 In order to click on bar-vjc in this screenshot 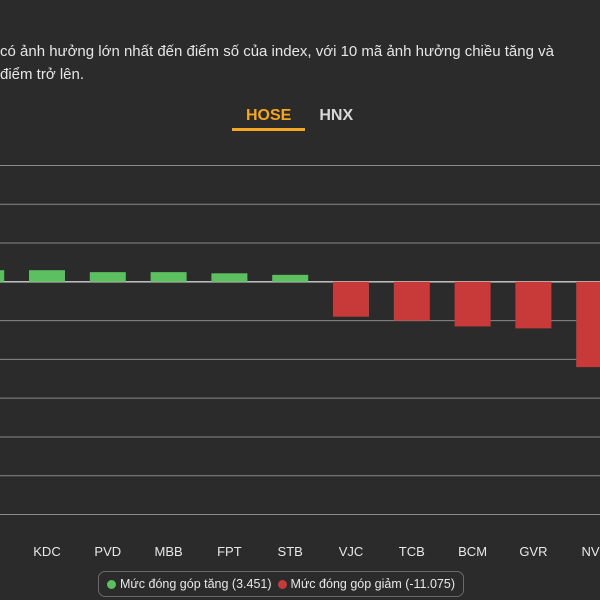, I will do `click(351, 299)`.